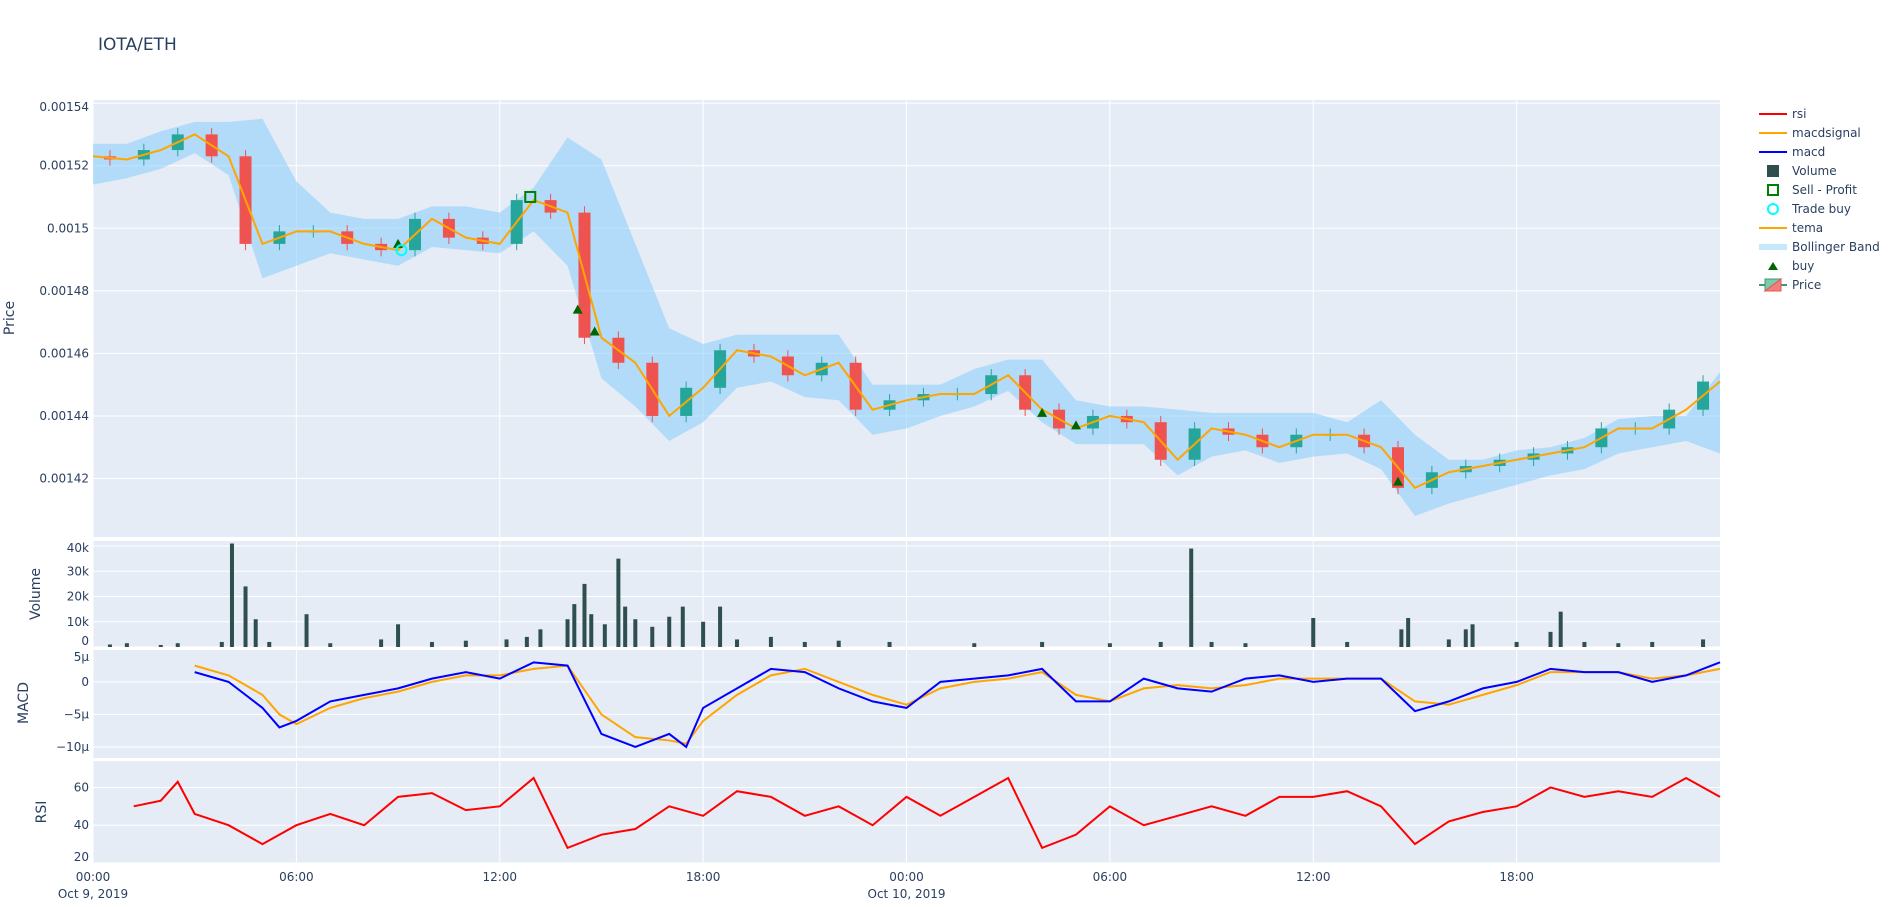  Describe the element at coordinates (1773, 171) in the screenshot. I see `legend-square-icon` at that location.